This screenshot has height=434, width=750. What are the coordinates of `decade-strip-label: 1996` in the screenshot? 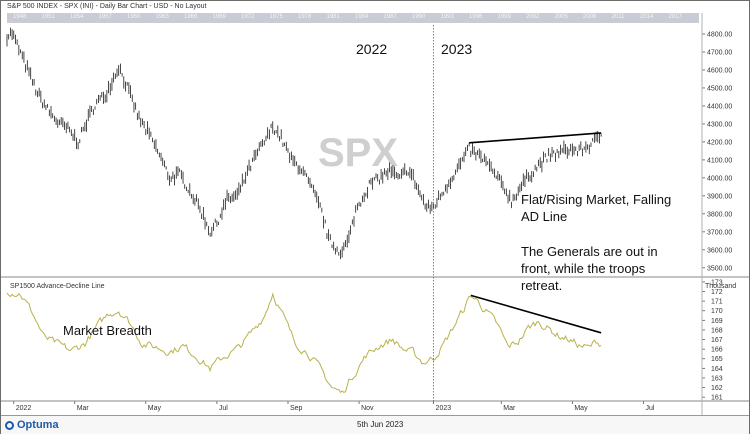 It's located at (476, 17).